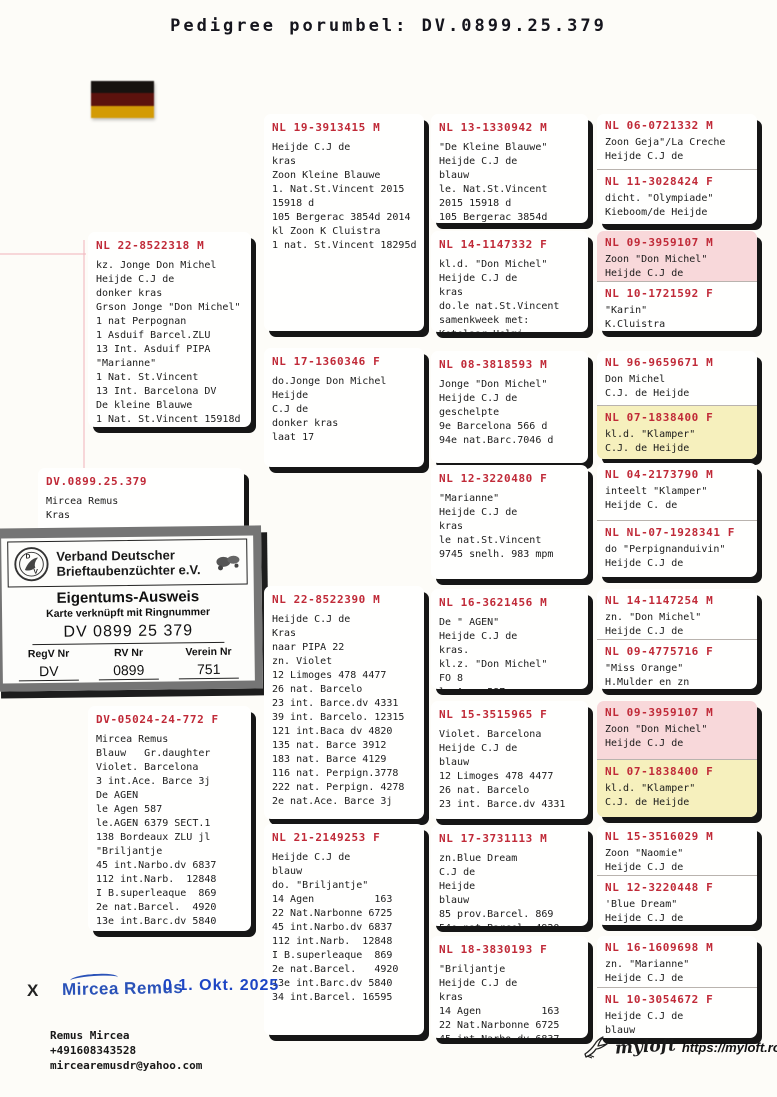  What do you see at coordinates (659, 771) in the screenshot?
I see `ring-number: NL 07-1838400 F` at bounding box center [659, 771].